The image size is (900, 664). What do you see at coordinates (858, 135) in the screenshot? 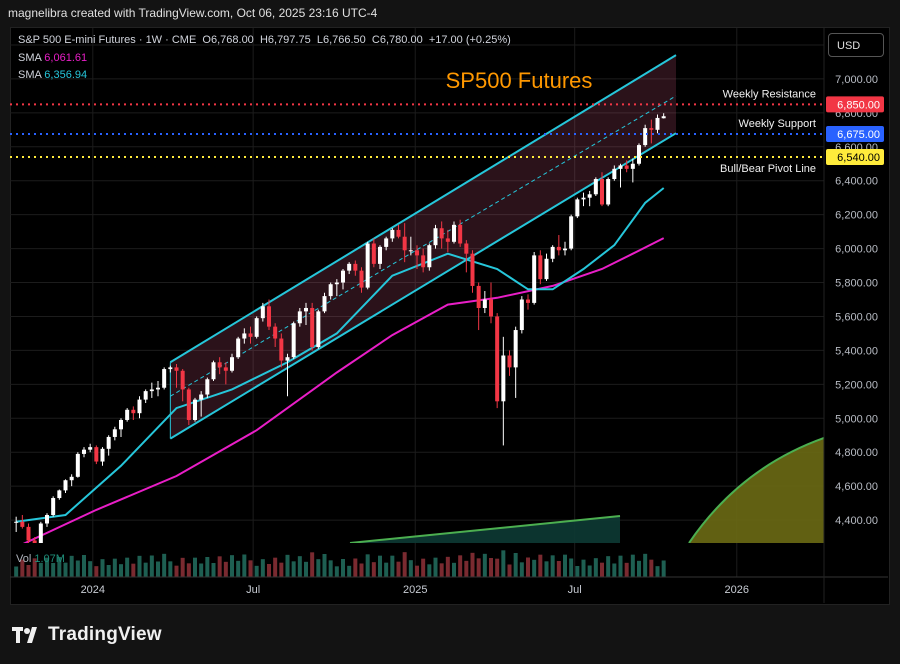
I see `level-price-label: 6,675.00` at bounding box center [858, 135].